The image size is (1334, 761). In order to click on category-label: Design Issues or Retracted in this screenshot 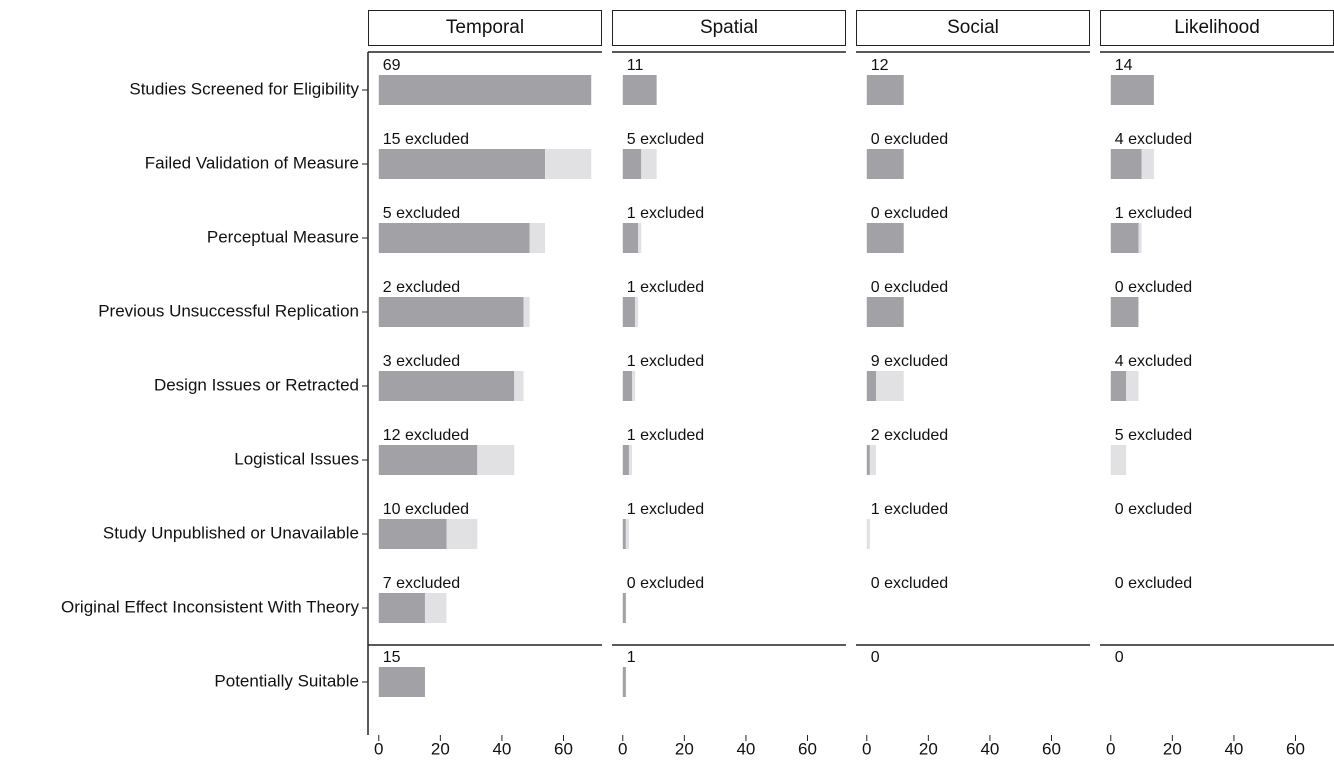, I will do `click(256, 384)`.